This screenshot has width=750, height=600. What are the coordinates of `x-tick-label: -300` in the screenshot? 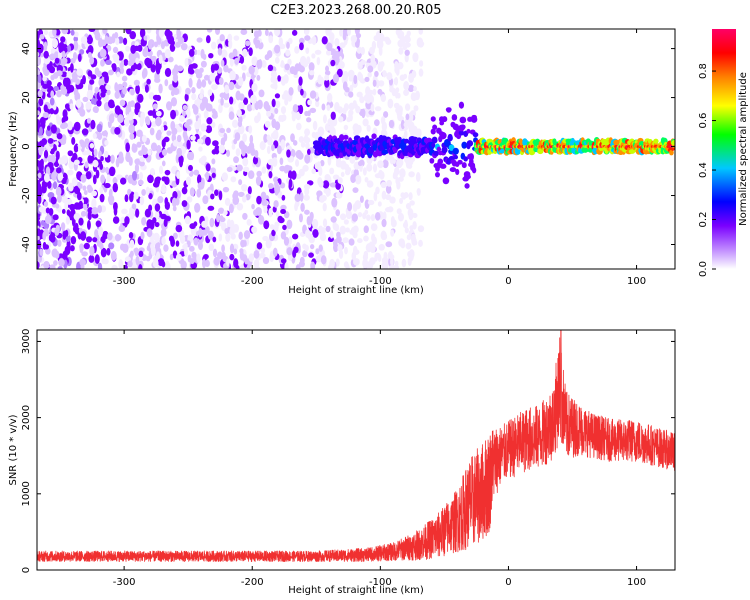 It's located at (124, 582).